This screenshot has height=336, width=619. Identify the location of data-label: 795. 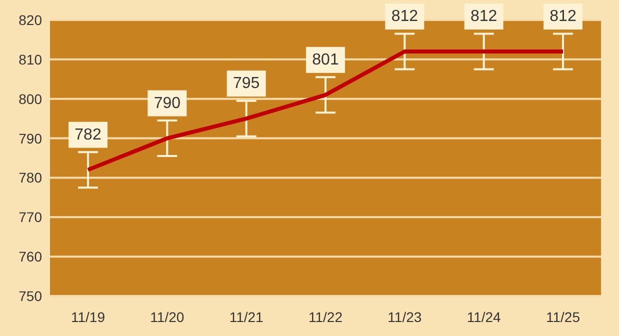
(246, 83).